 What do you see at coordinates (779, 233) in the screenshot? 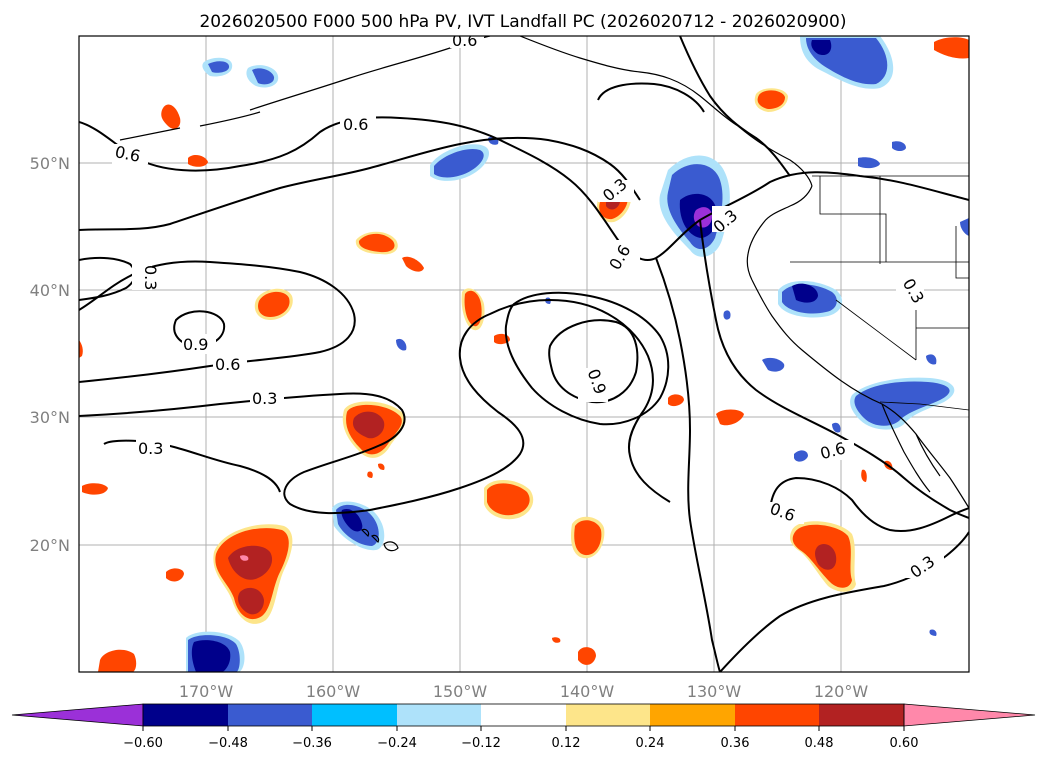
I see `bc-coast` at bounding box center [779, 233].